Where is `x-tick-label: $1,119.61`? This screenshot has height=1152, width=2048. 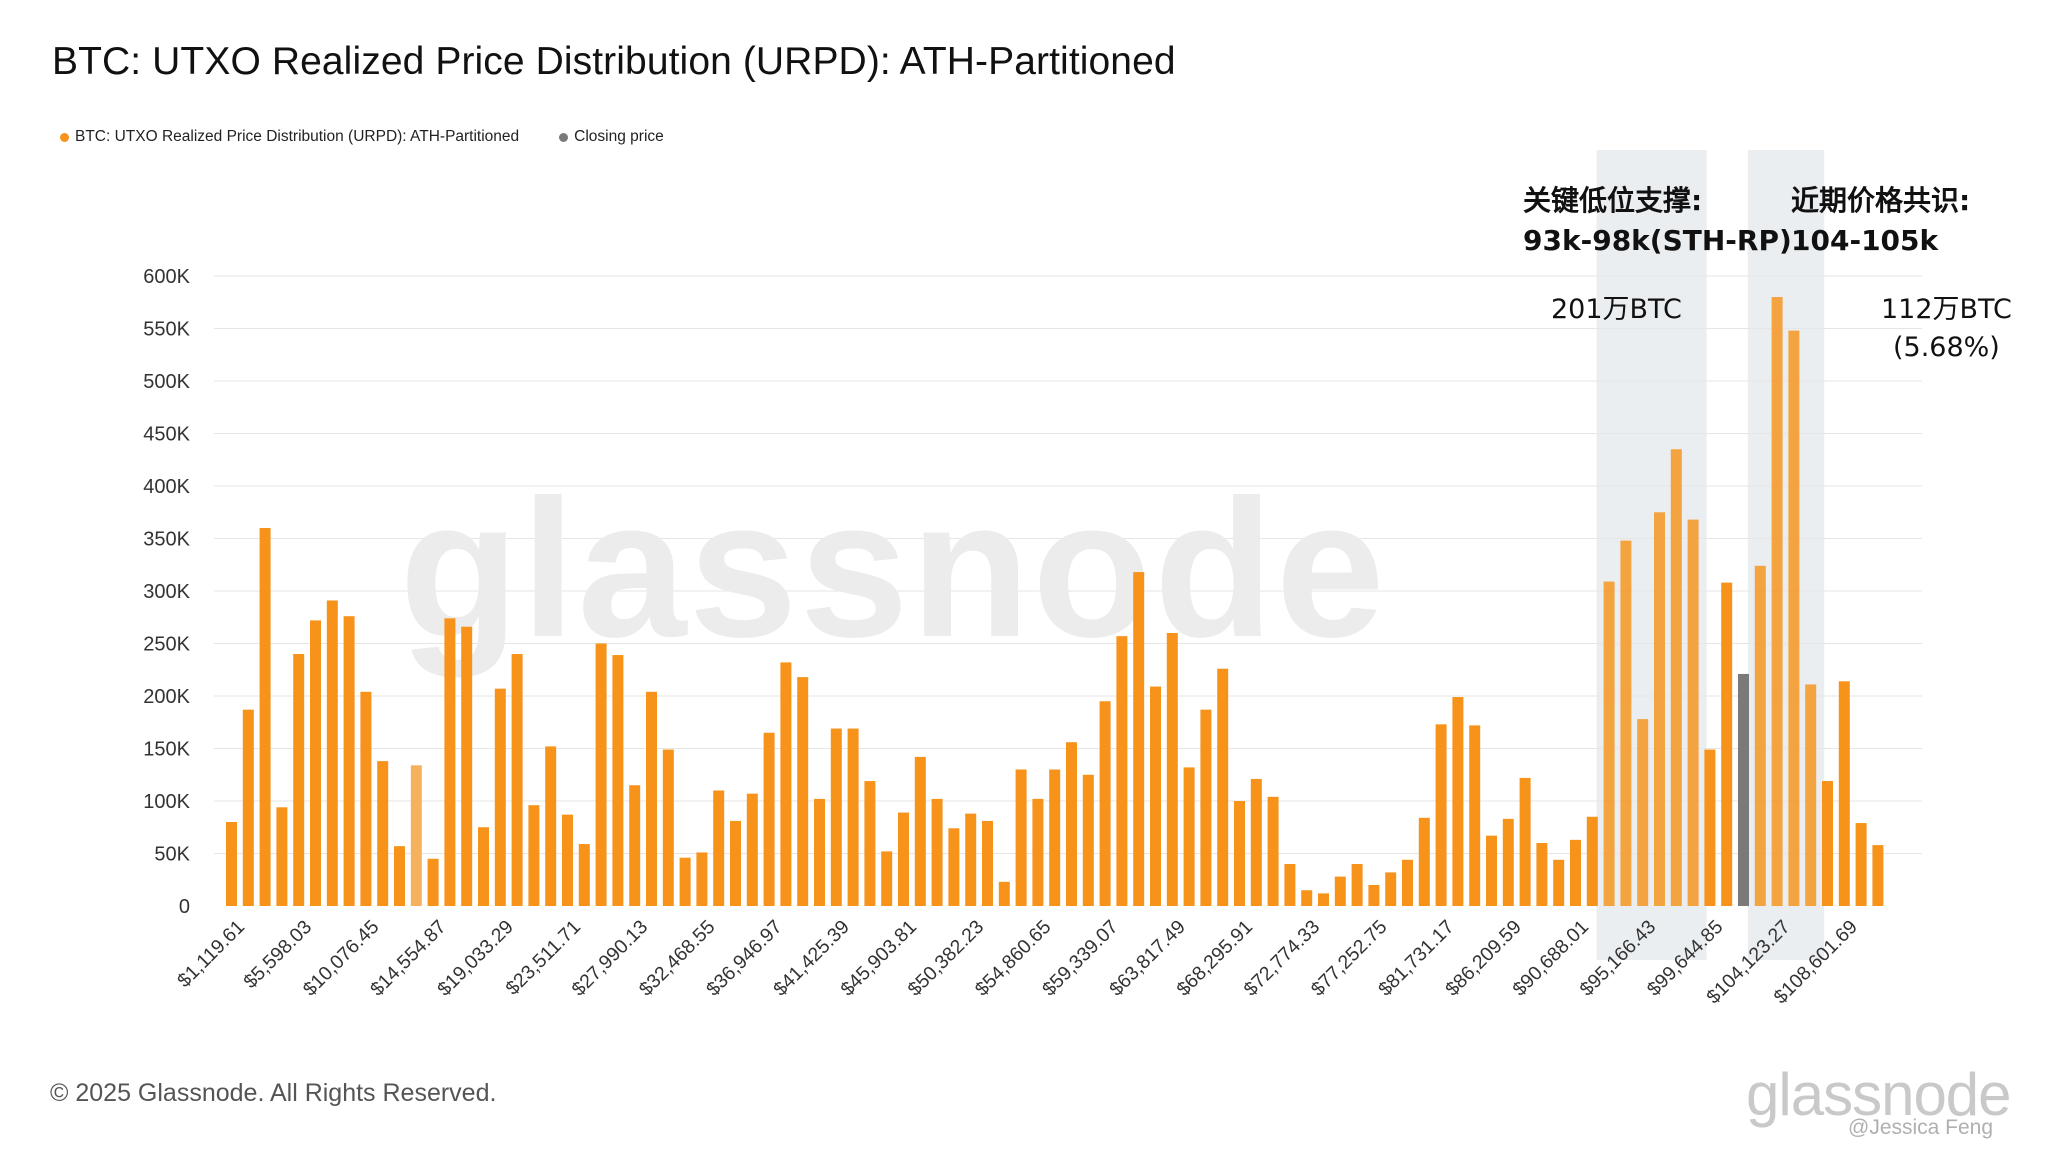
x-tick-label: $1,119.61 is located at coordinates (211, 954).